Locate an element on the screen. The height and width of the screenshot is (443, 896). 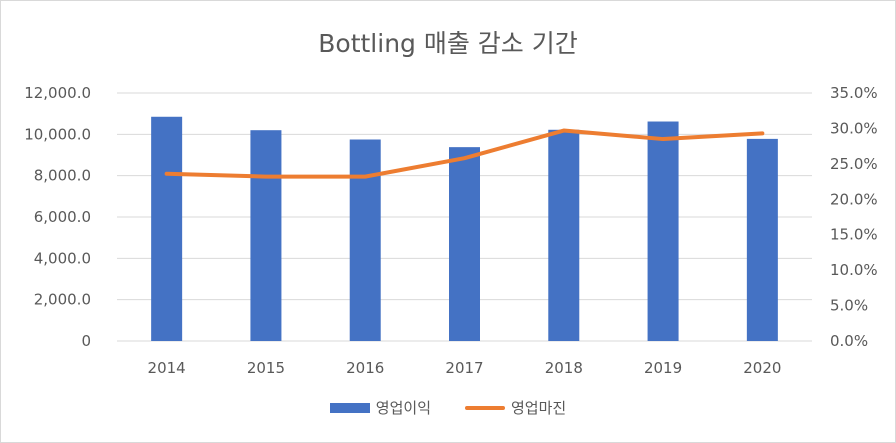
x-tick-label: 2019 is located at coordinates (663, 368).